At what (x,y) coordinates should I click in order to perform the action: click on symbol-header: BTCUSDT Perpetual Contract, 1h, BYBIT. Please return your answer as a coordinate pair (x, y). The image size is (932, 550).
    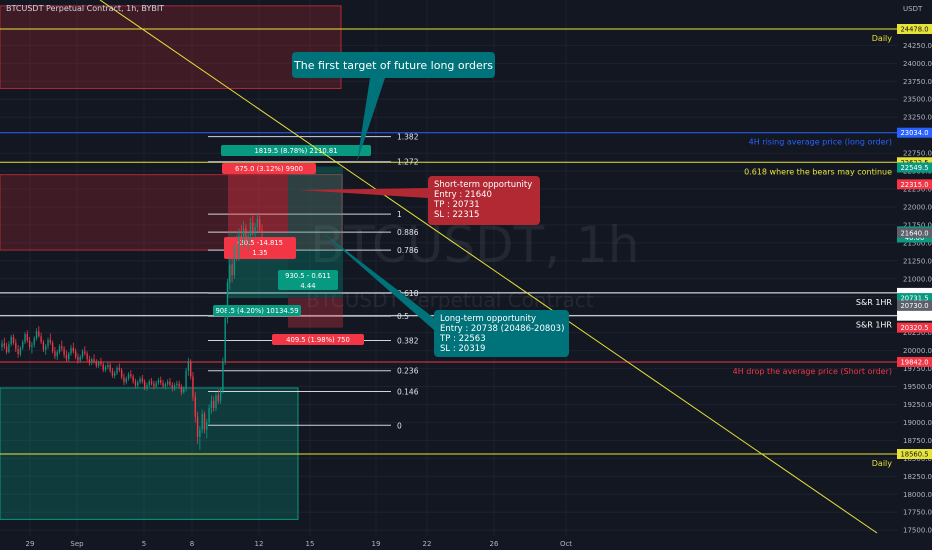
    Looking at the image, I should click on (85, 8).